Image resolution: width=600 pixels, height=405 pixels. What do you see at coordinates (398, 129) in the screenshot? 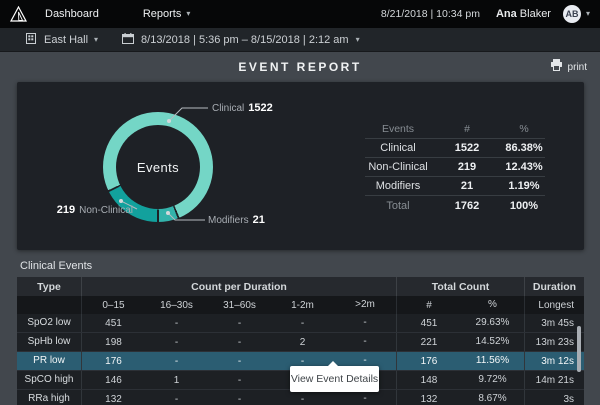
I see `summary-header-events: Events` at bounding box center [398, 129].